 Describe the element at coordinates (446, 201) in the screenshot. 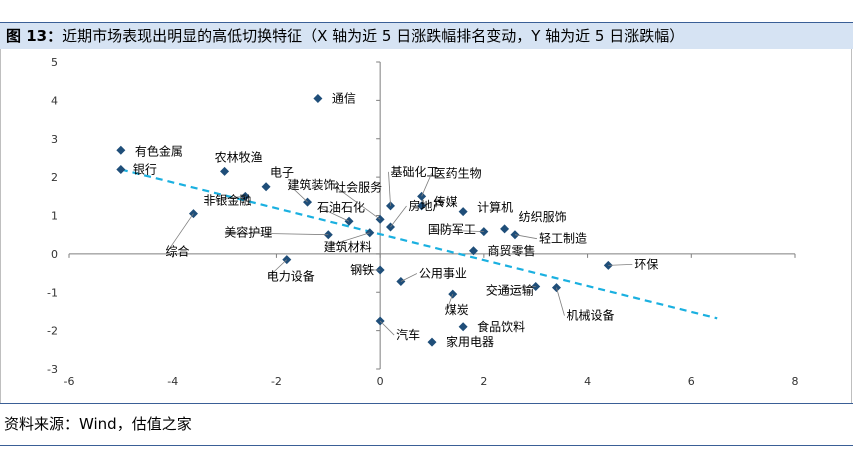

I see `point-label: 传媒` at that location.